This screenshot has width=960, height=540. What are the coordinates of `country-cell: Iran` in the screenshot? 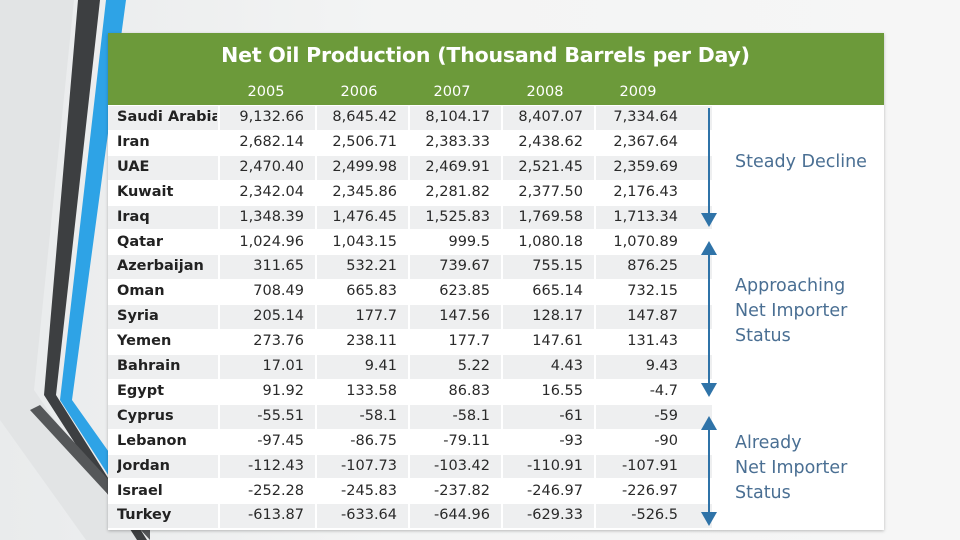 It's located at (133, 141).